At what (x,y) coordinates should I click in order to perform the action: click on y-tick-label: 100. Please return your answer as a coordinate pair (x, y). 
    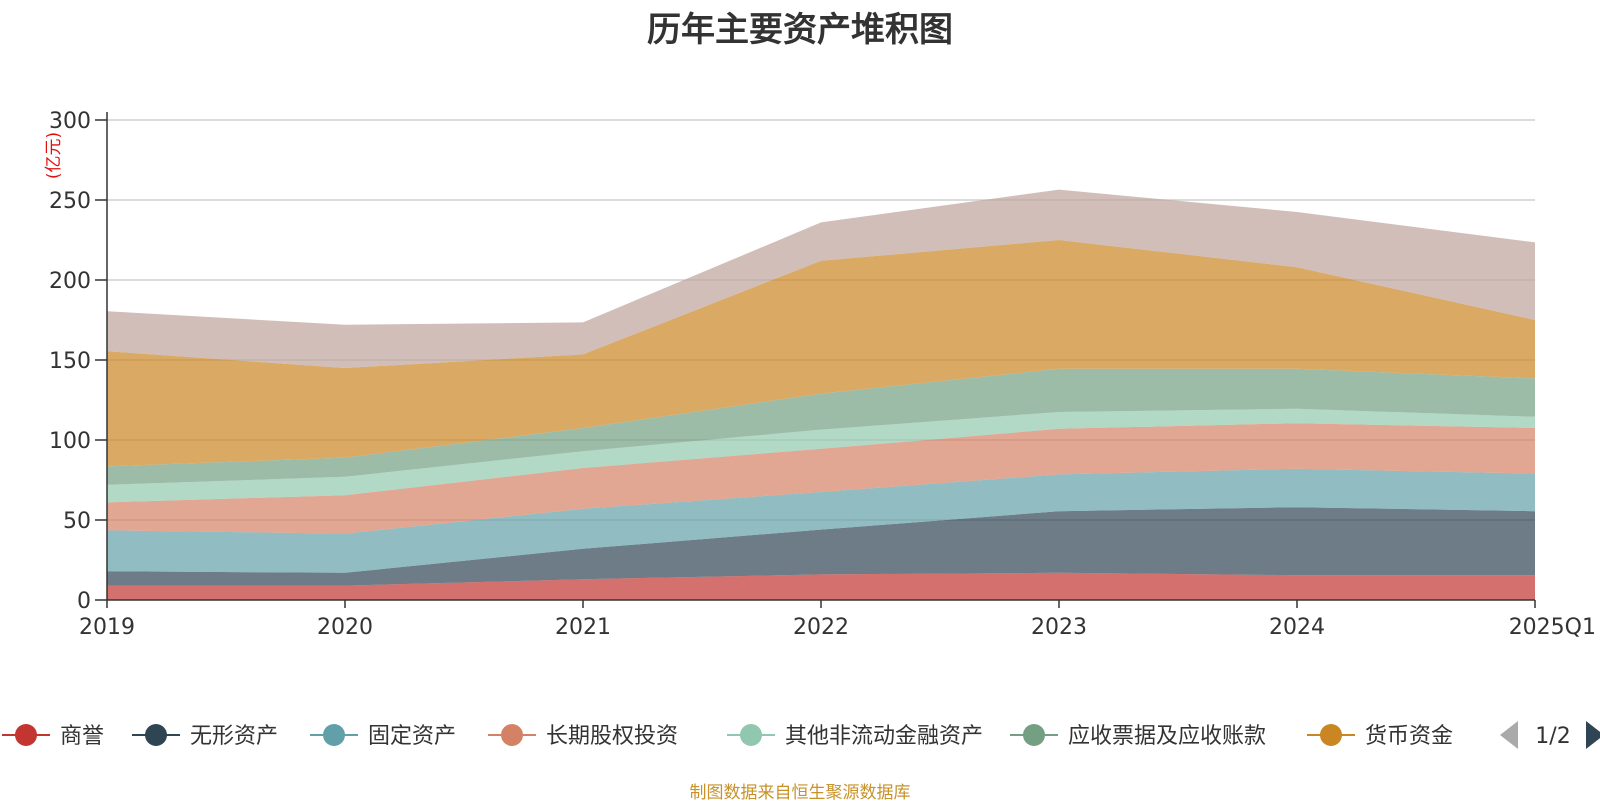
    Looking at the image, I should click on (70, 441).